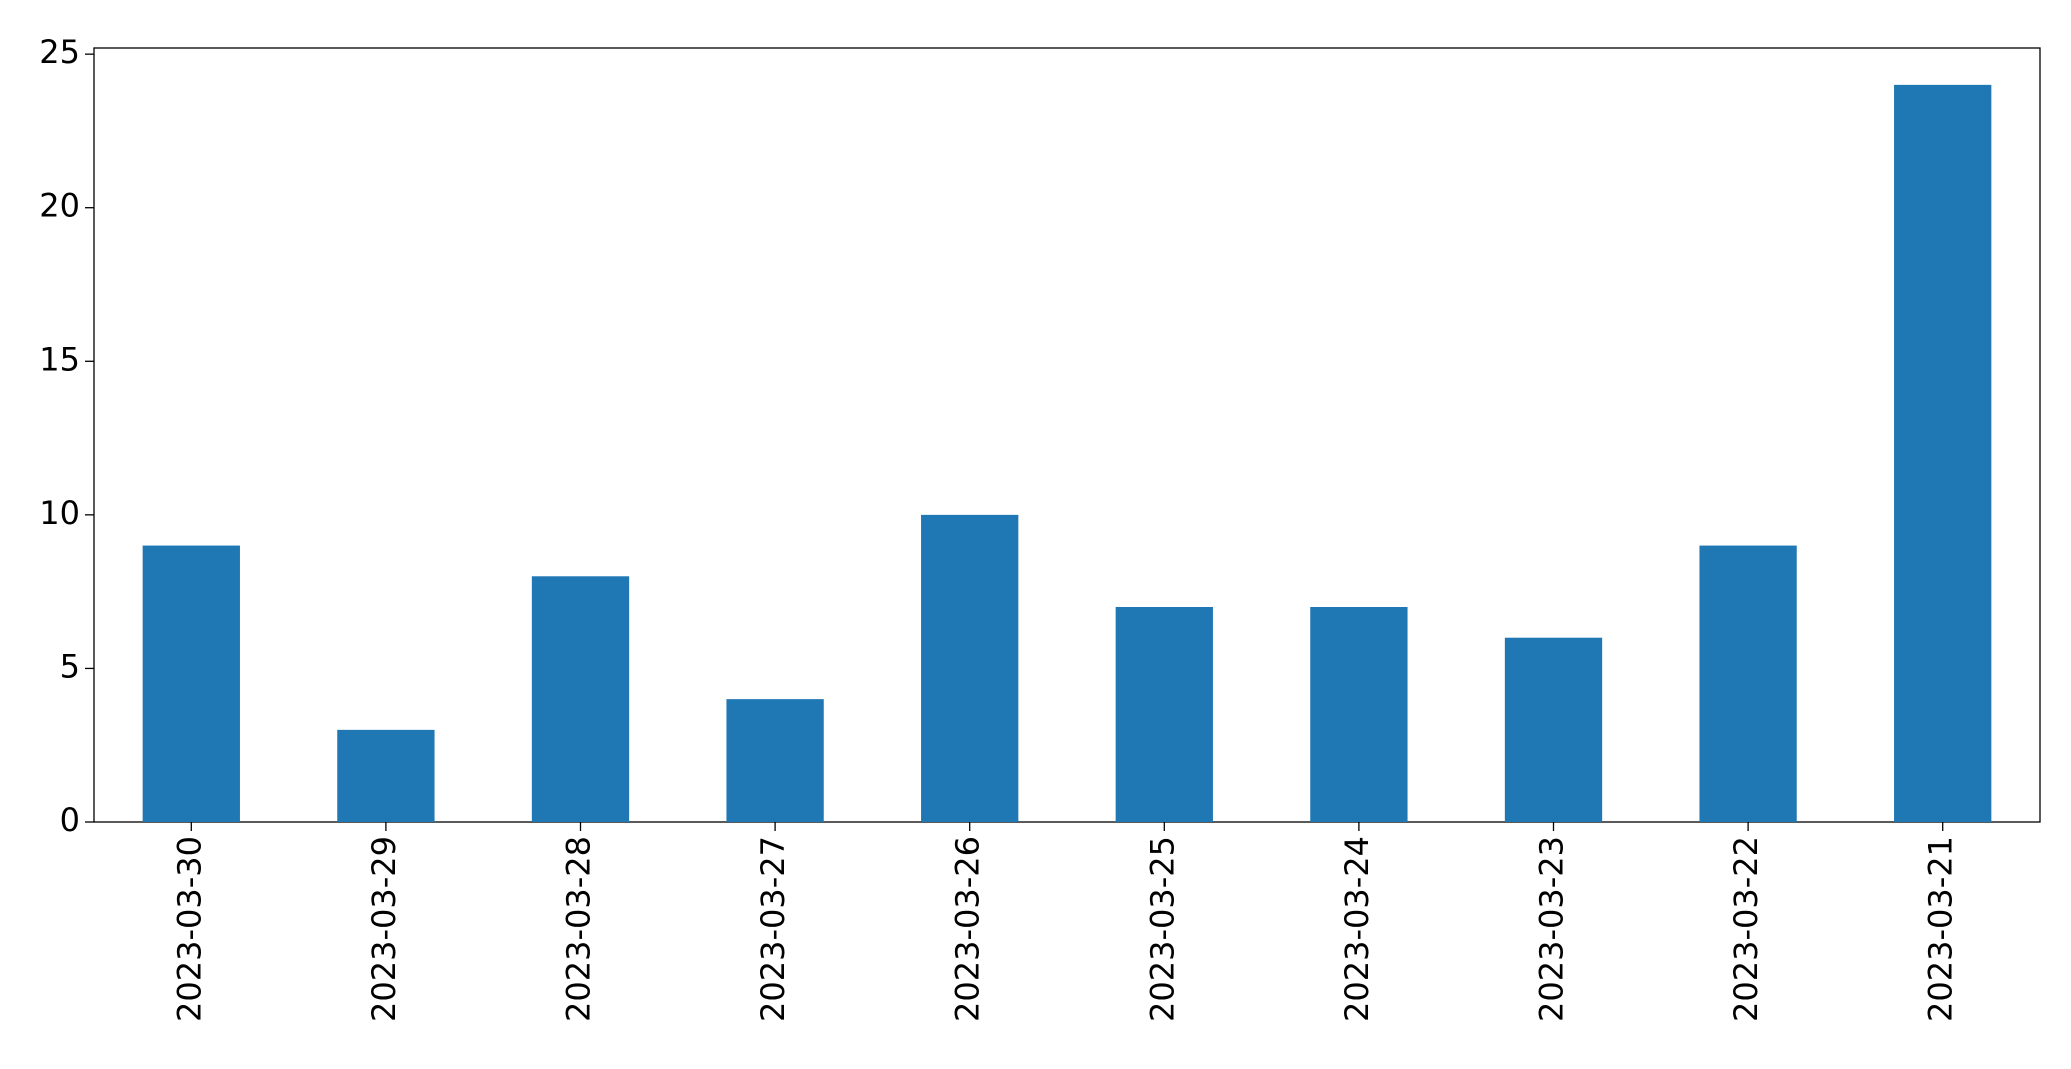  I want to click on x-tick-label: 2023-03-25, so click(1162, 929).